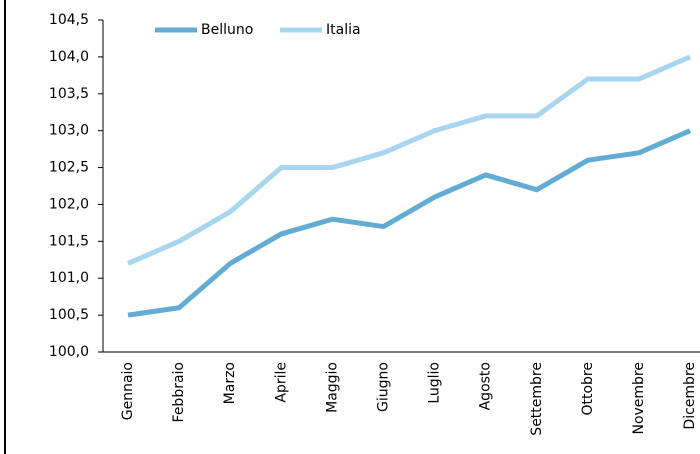 This screenshot has width=700, height=454. Describe the element at coordinates (69, 241) in the screenshot. I see `y-tick-label: 101,5` at that location.